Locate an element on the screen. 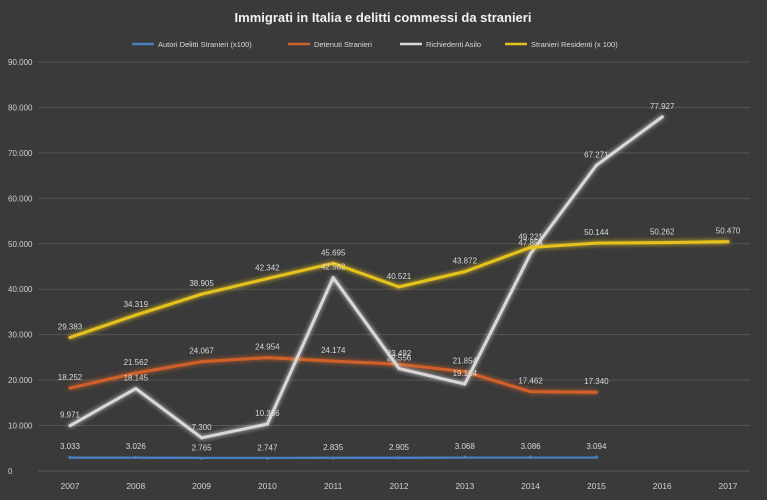 The height and width of the screenshot is (500, 767). data-label: 43.872 is located at coordinates (465, 261).